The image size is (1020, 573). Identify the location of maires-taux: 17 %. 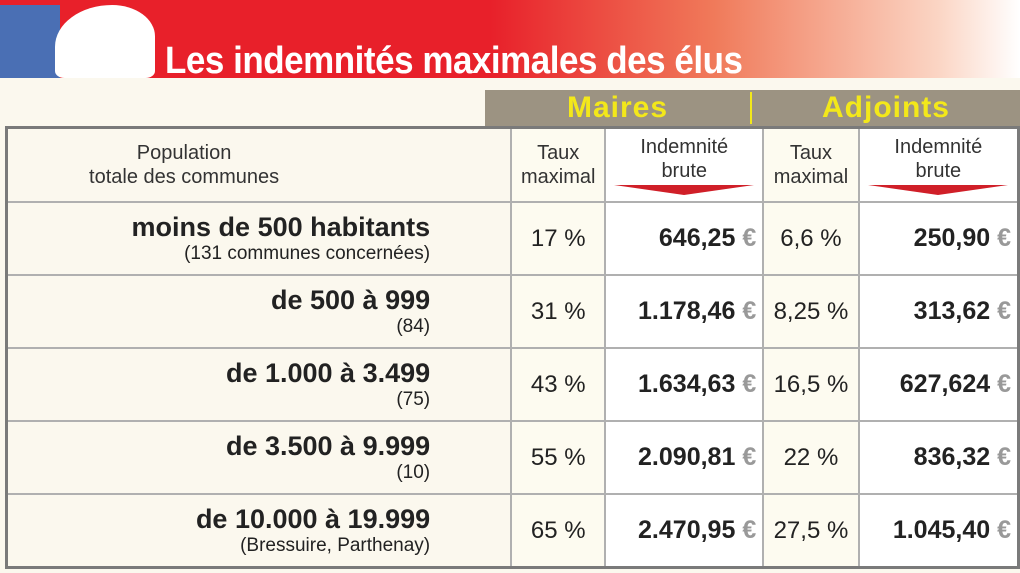
(558, 238).